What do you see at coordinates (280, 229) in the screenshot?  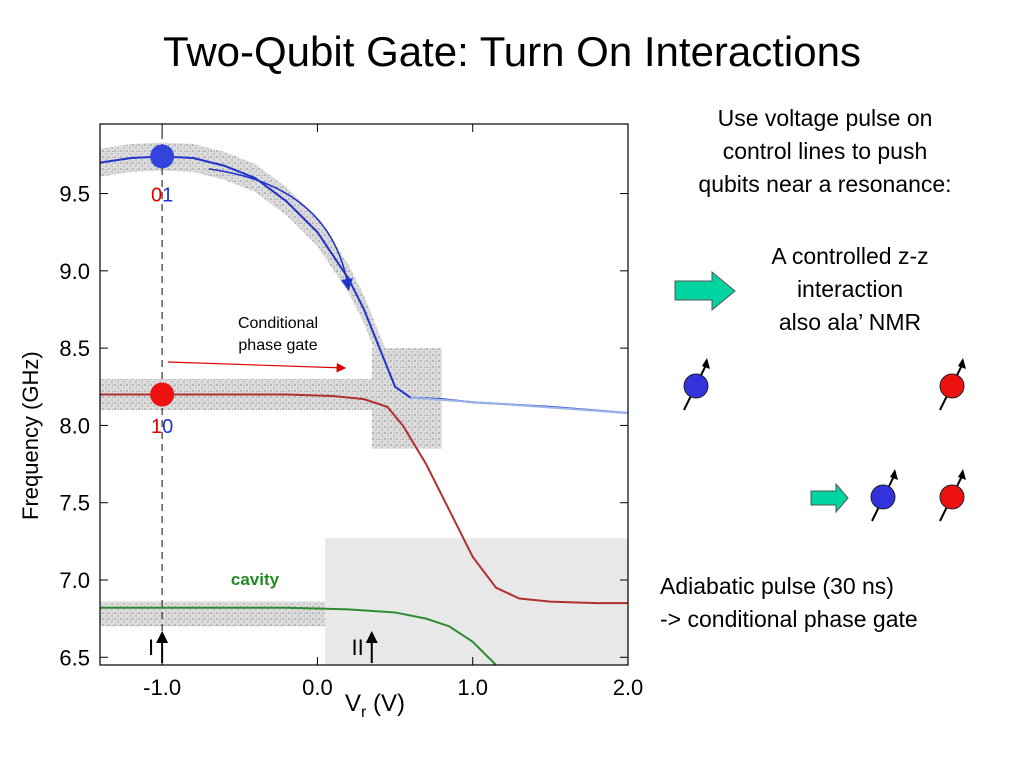 I see `annotation-blue-arrow` at bounding box center [280, 229].